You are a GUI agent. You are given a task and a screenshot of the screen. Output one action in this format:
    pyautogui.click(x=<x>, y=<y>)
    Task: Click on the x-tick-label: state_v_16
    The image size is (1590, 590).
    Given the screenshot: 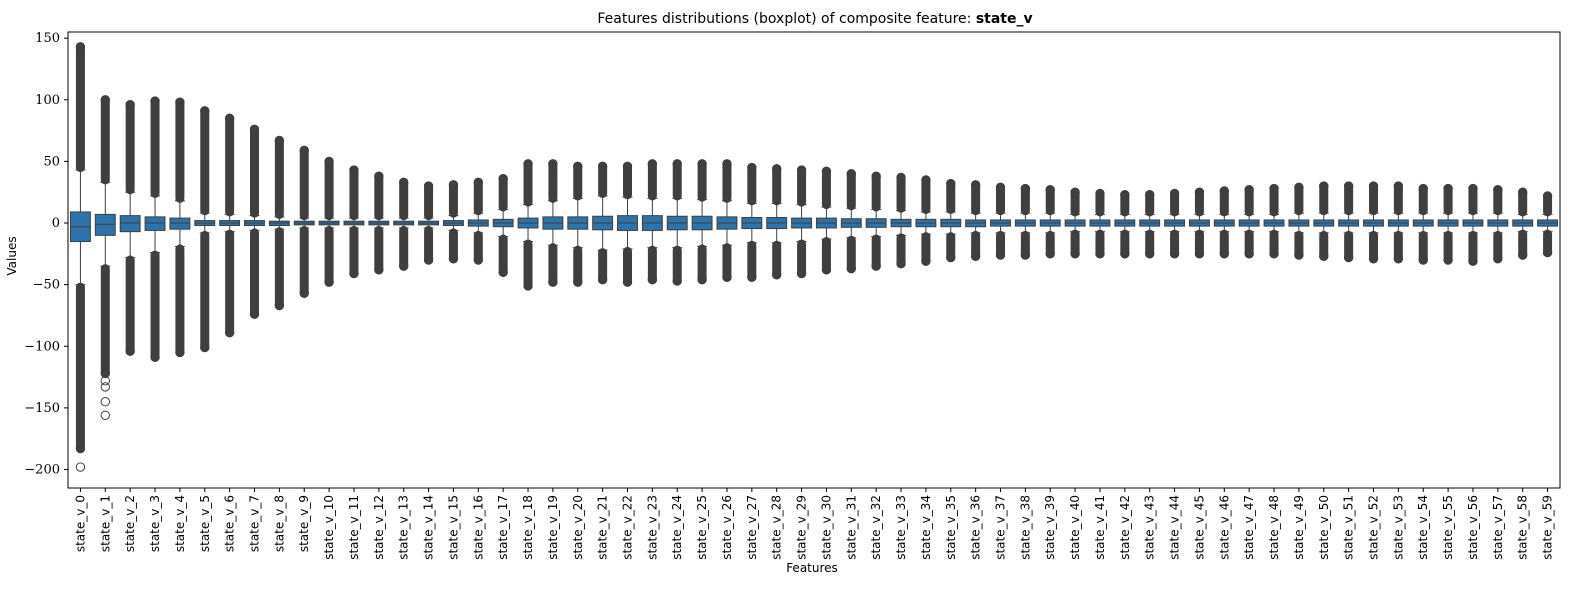 What is the action you would take?
    pyautogui.click(x=478, y=527)
    